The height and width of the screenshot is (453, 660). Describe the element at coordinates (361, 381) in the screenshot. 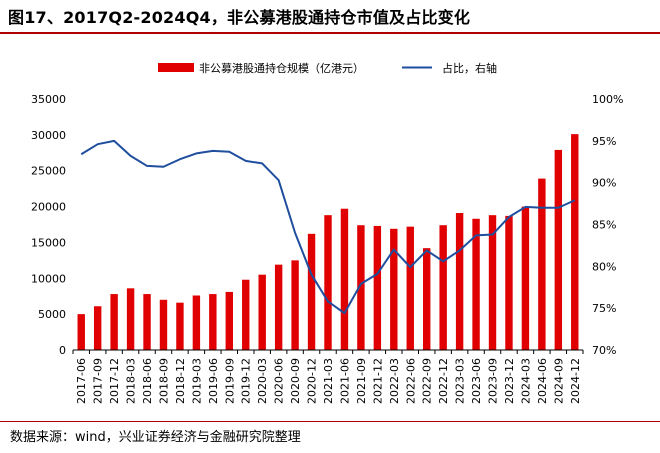

I see `x-tick-label: 2021-09` at that location.